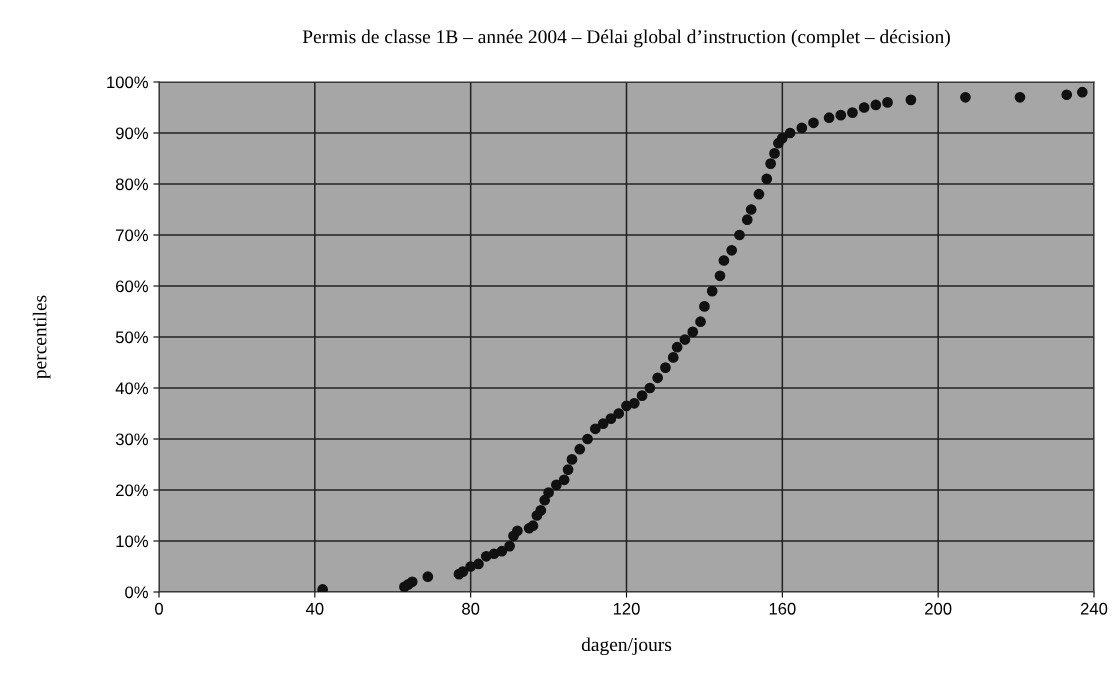  What do you see at coordinates (136, 592) in the screenshot?
I see `y-tick-label: 0%` at bounding box center [136, 592].